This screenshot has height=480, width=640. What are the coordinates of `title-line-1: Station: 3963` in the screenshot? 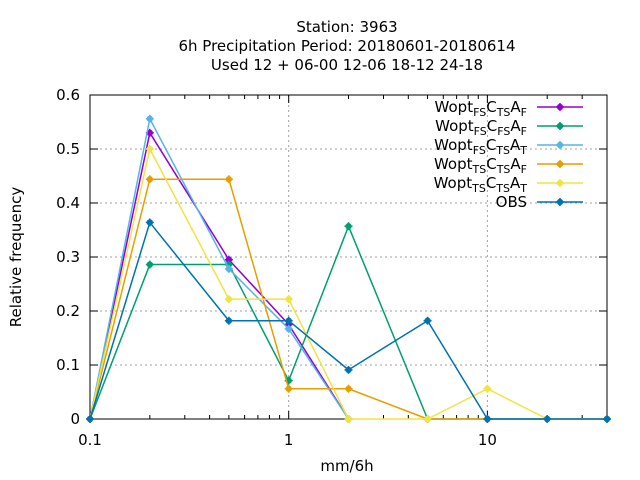 It's located at (346, 27).